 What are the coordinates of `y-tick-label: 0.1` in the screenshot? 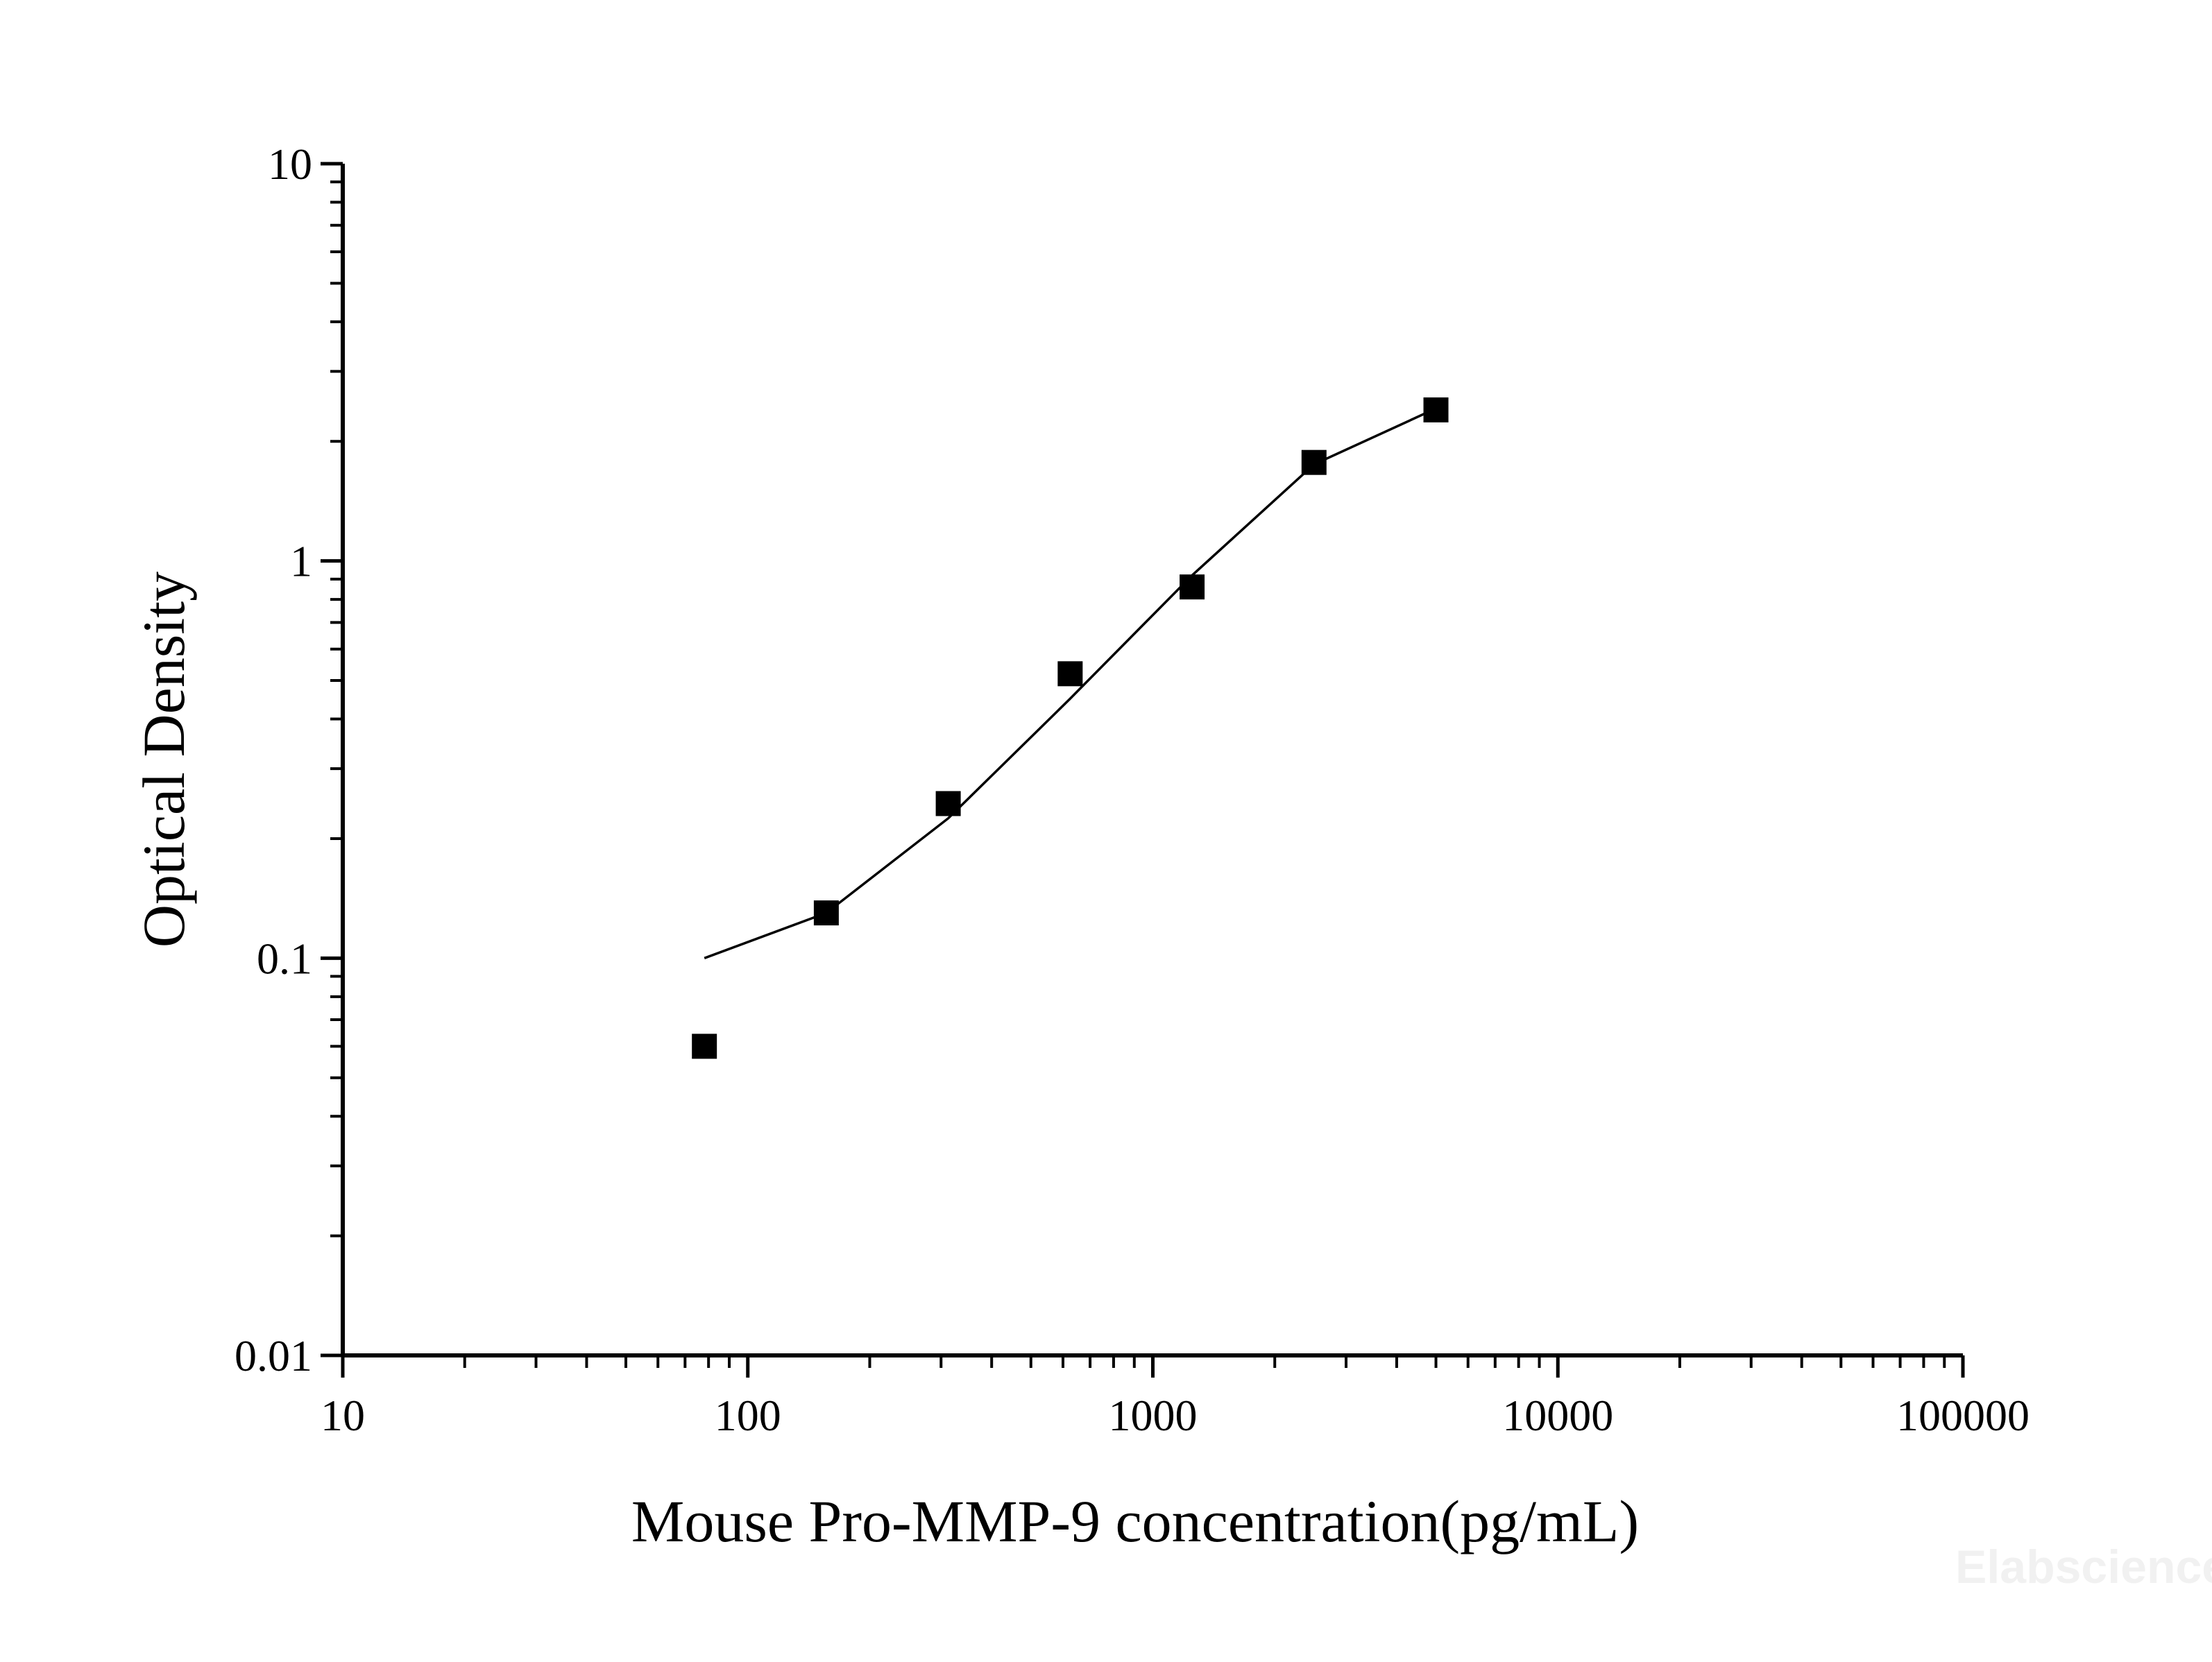 It's located at (284, 958).